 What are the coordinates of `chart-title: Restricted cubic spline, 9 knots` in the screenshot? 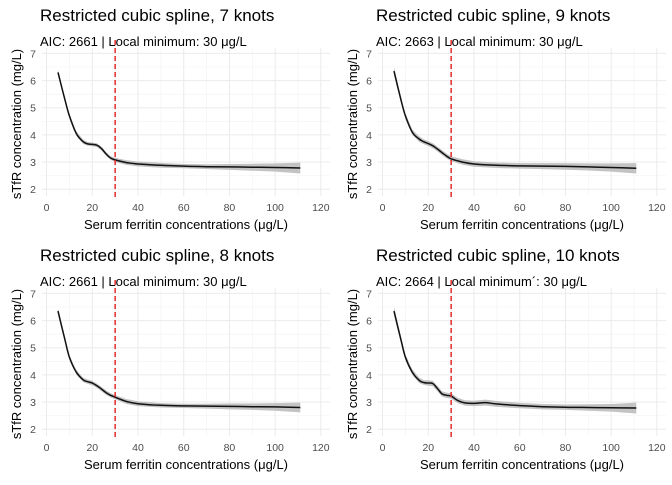 It's located at (493, 15).